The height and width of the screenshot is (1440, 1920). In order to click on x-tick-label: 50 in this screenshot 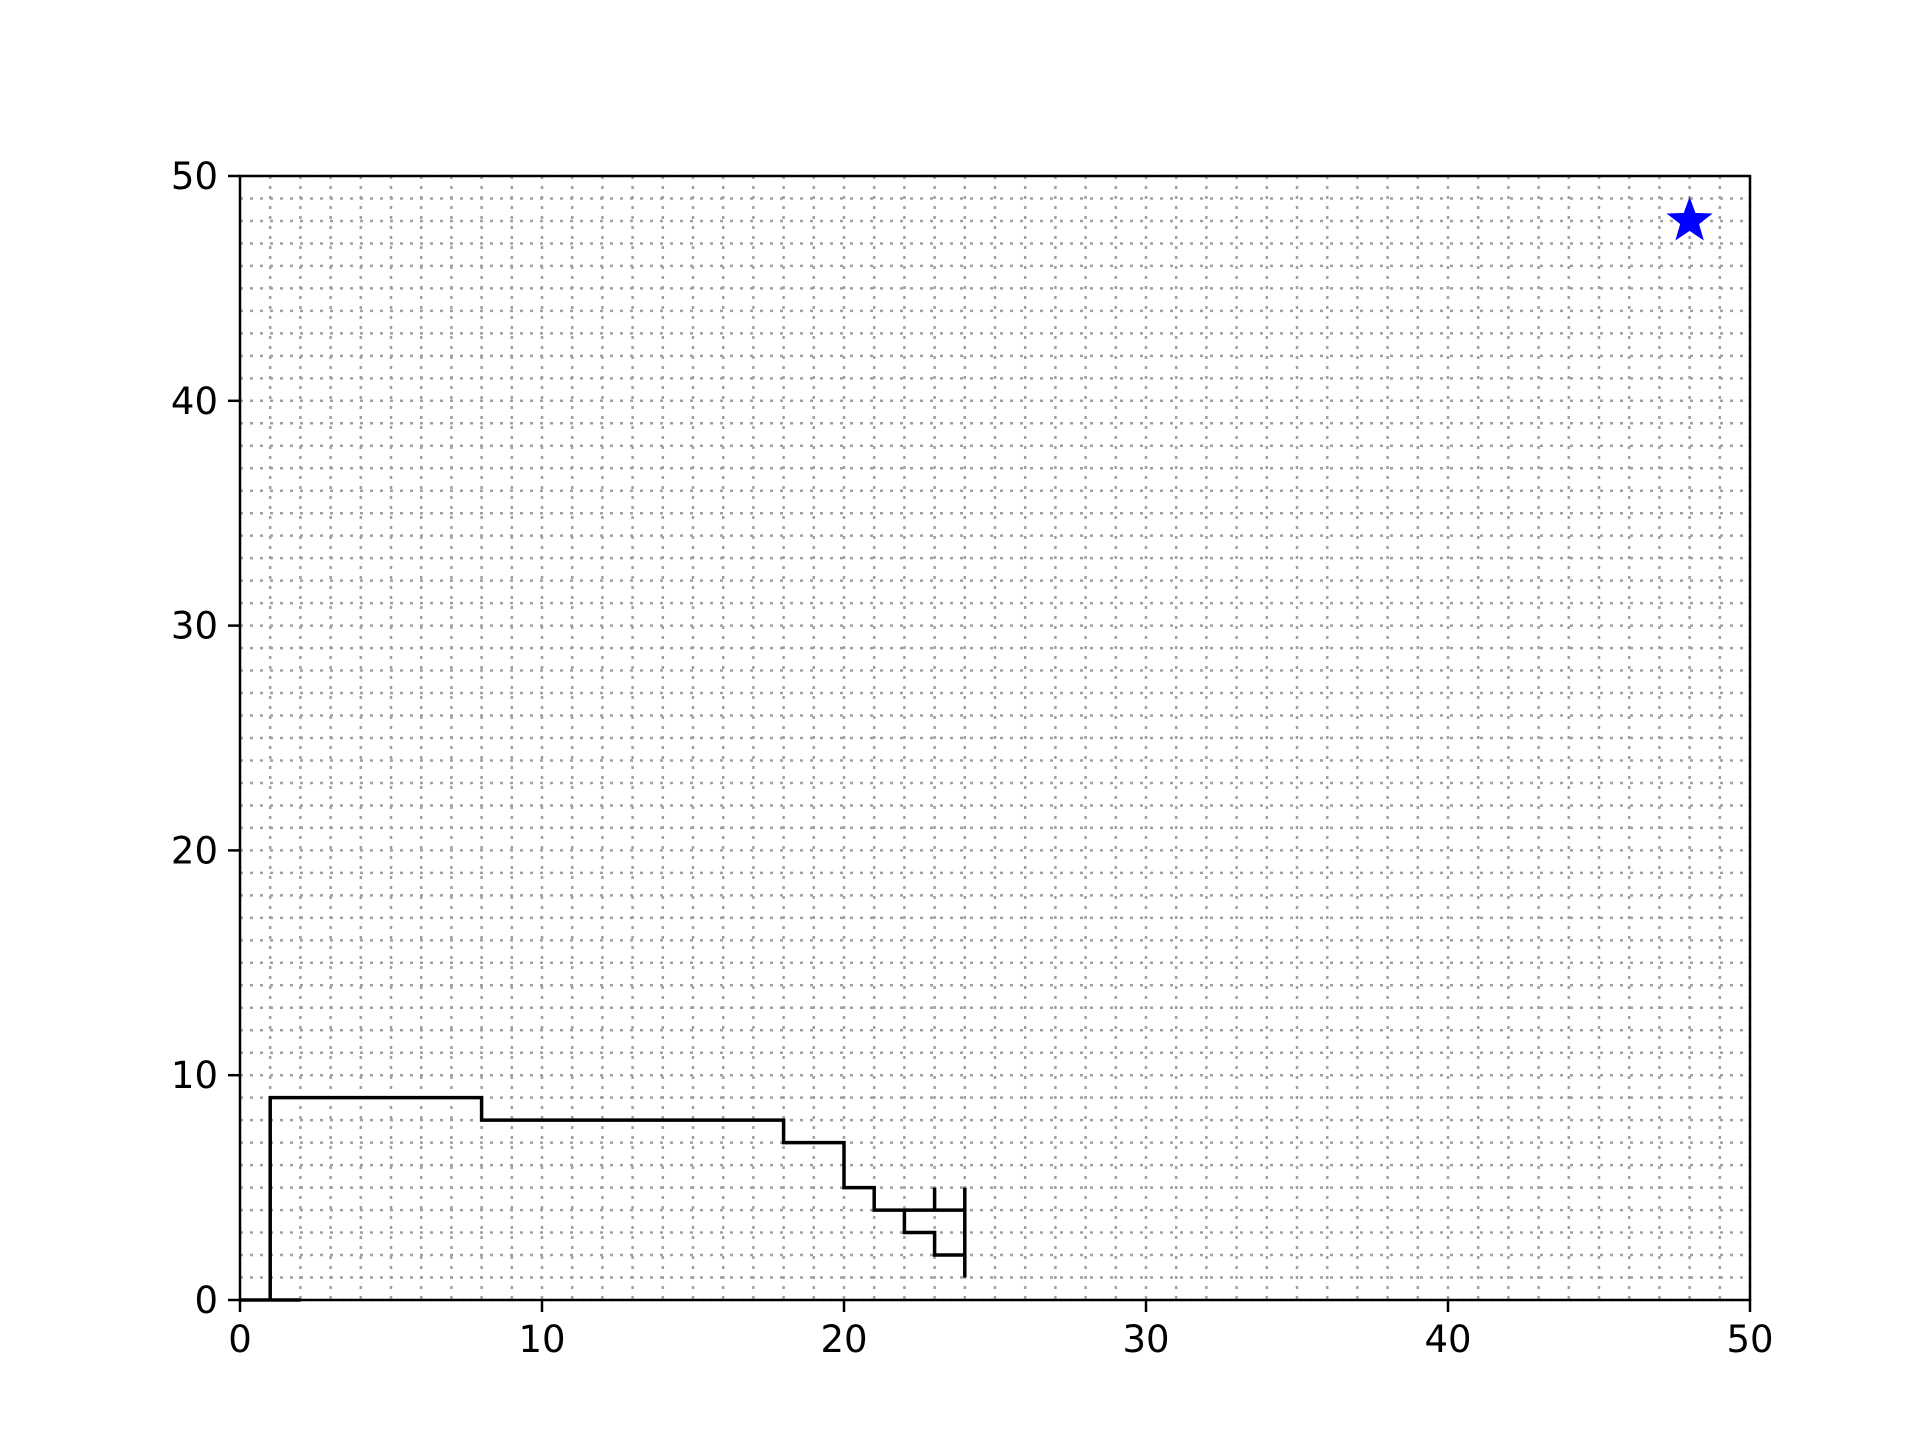, I will do `click(1749, 1339)`.